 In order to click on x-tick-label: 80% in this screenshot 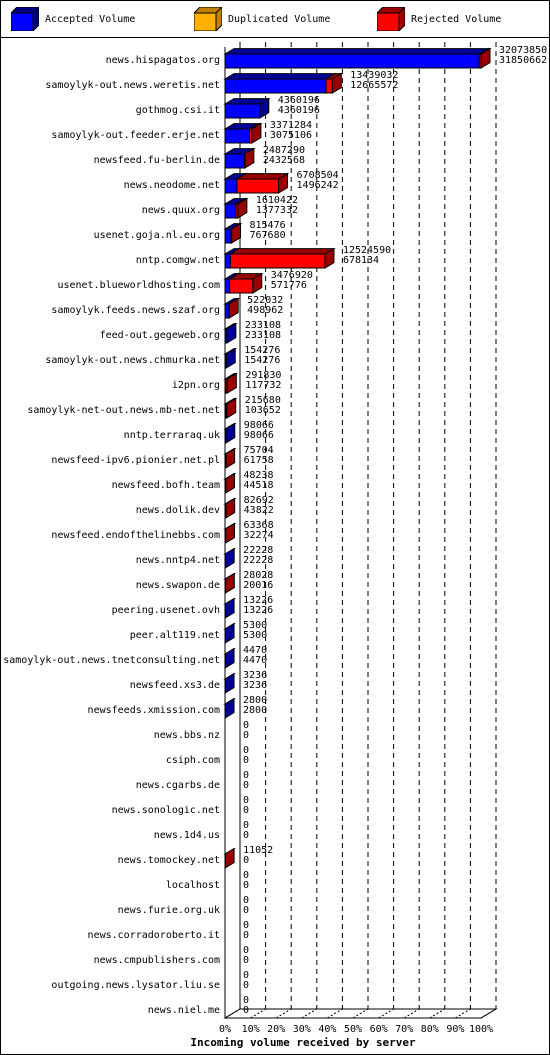, I will do `click(430, 1029)`.